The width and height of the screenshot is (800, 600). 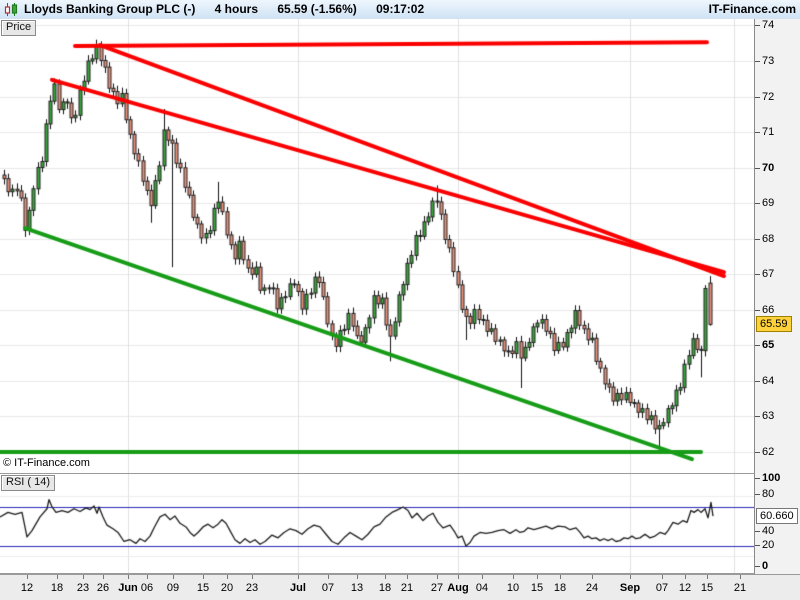 I want to click on date-label: 10, so click(x=513, y=588).